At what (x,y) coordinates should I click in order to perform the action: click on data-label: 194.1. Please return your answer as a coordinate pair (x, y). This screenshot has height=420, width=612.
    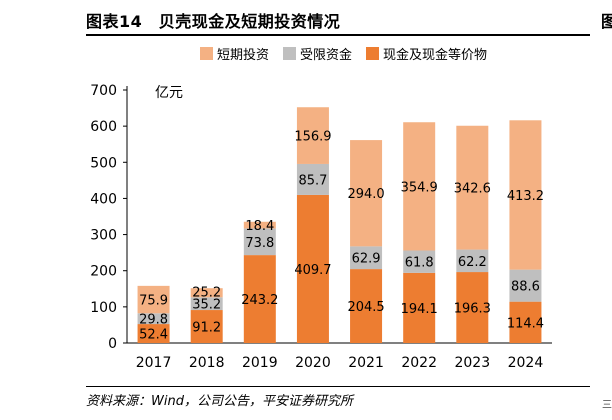
    Looking at the image, I should click on (419, 309).